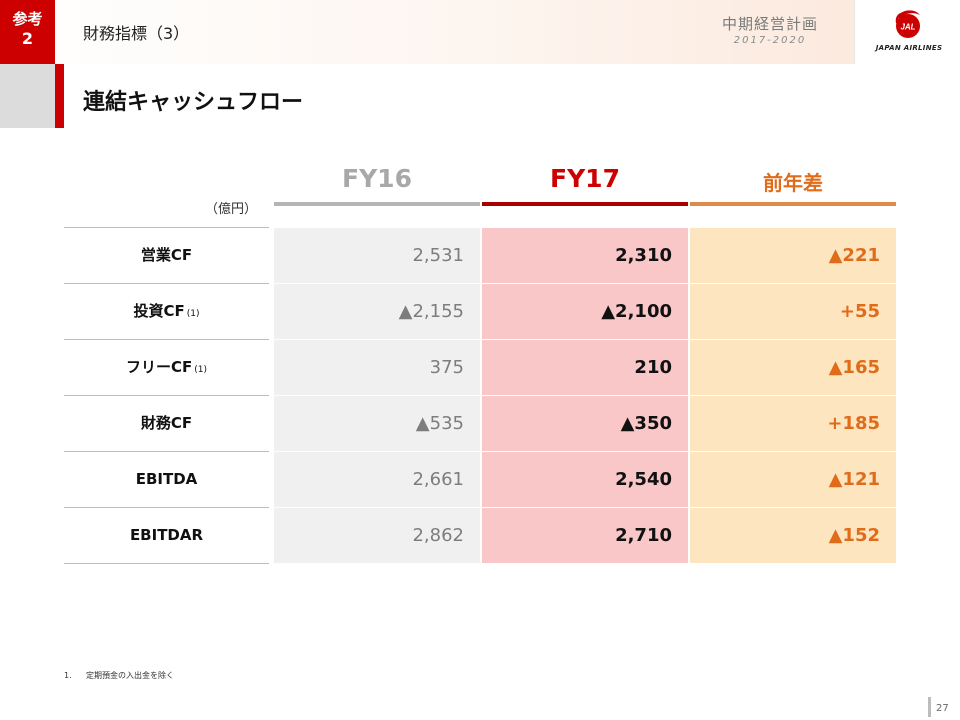  What do you see at coordinates (159, 311) in the screenshot?
I see `row-label-text: 投資CF` at bounding box center [159, 311].